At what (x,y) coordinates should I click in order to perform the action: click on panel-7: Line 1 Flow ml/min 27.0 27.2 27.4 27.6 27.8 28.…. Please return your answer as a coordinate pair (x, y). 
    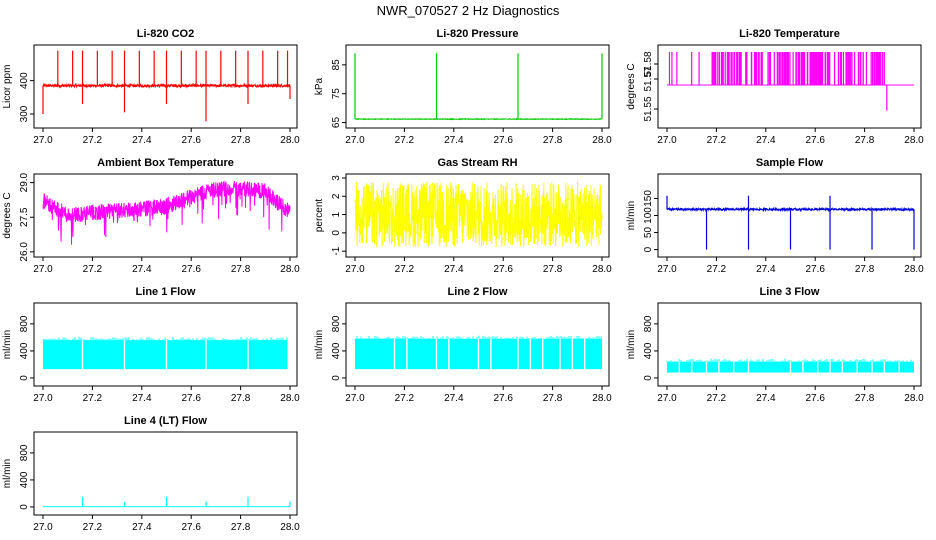
    Looking at the image, I should click on (151, 345).